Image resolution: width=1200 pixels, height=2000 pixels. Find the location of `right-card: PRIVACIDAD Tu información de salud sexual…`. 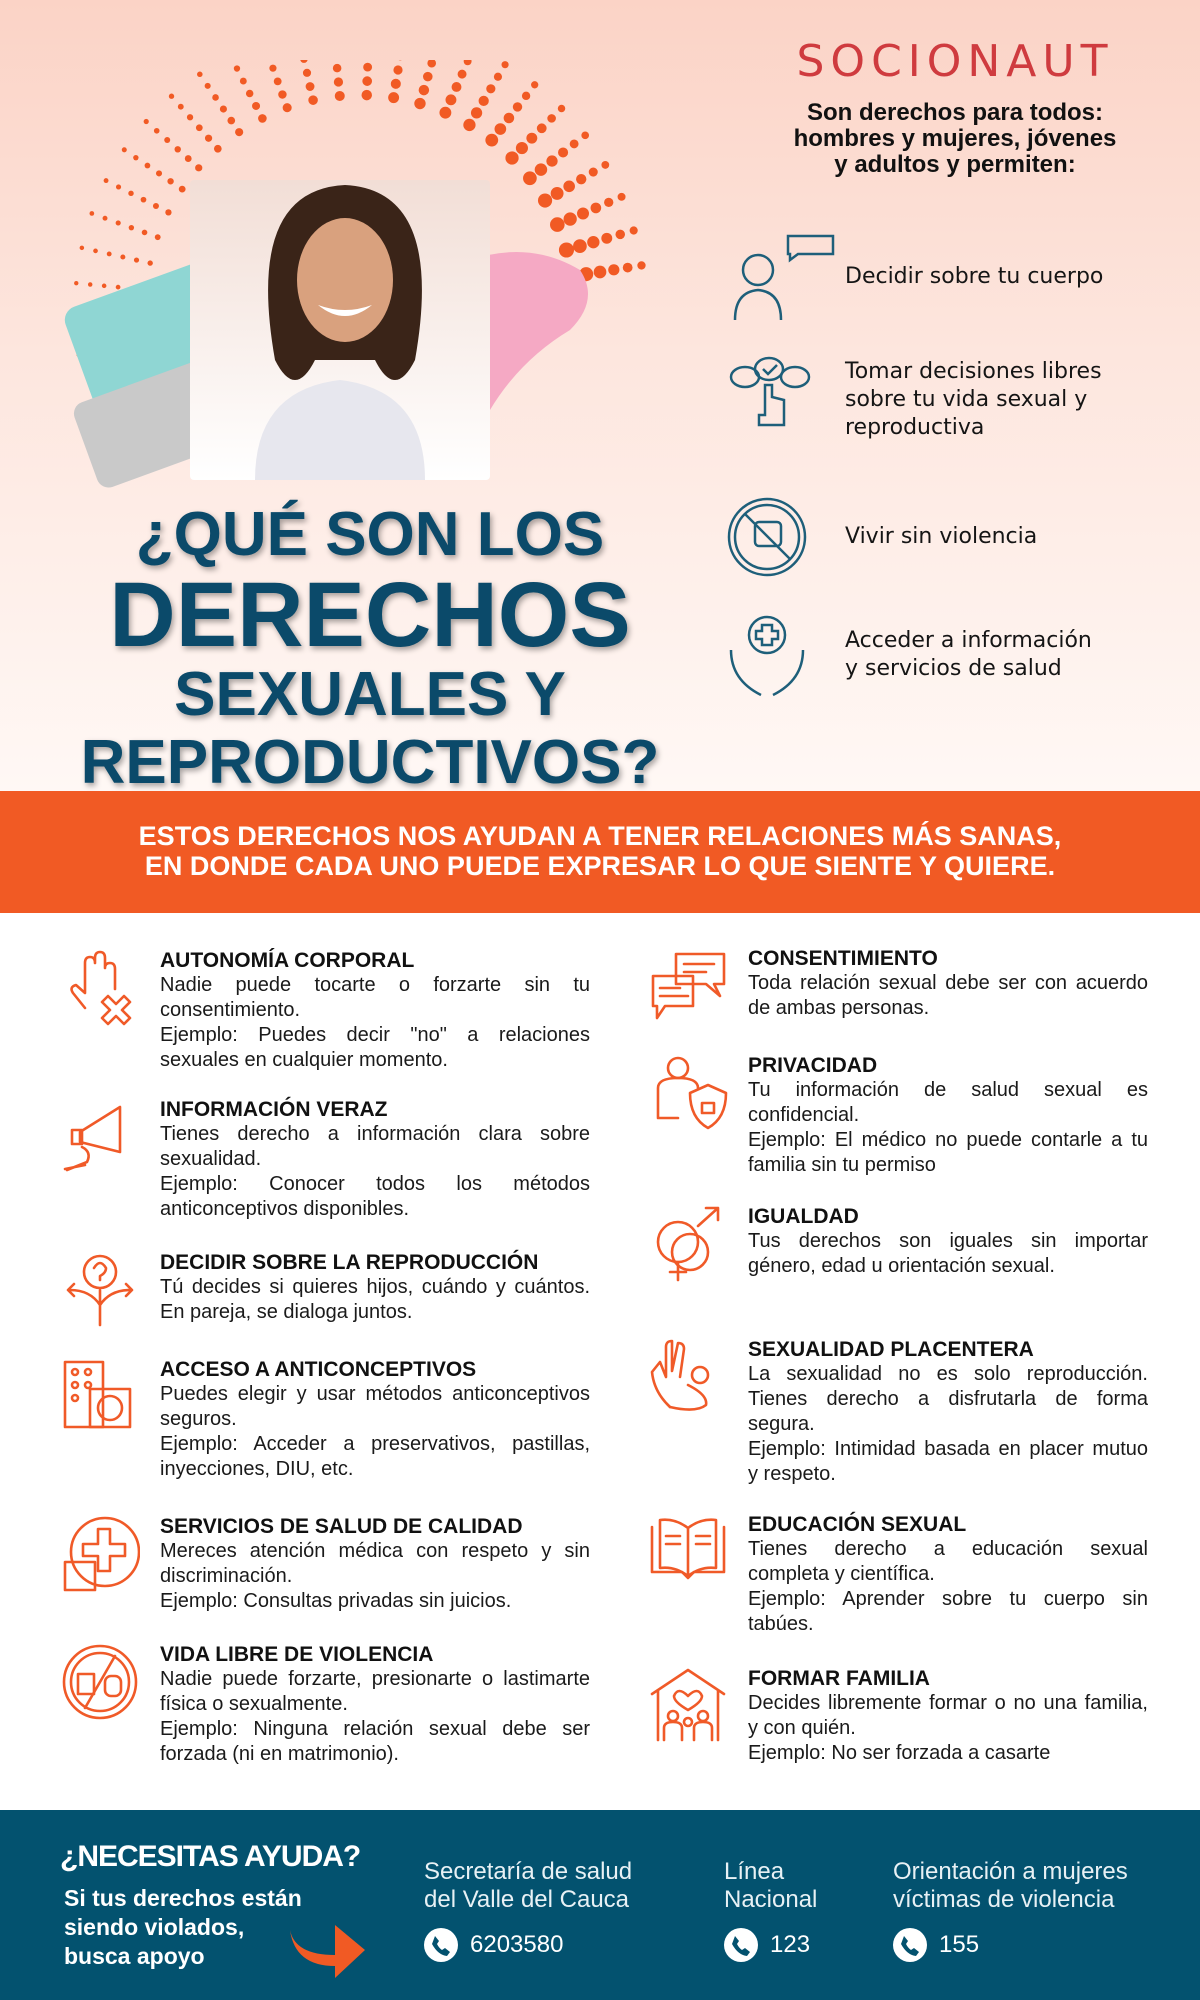

right-card: PRIVACIDAD Tu información de salud sexual… is located at coordinates (898, 1115).